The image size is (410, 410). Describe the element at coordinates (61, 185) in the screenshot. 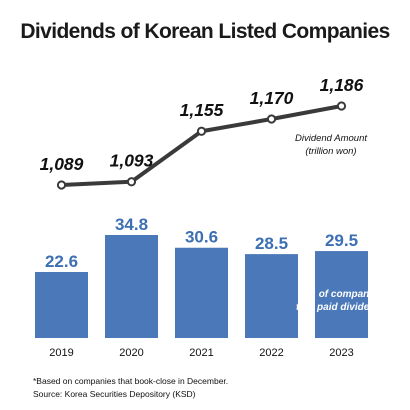

I see `line-point-2019` at that location.